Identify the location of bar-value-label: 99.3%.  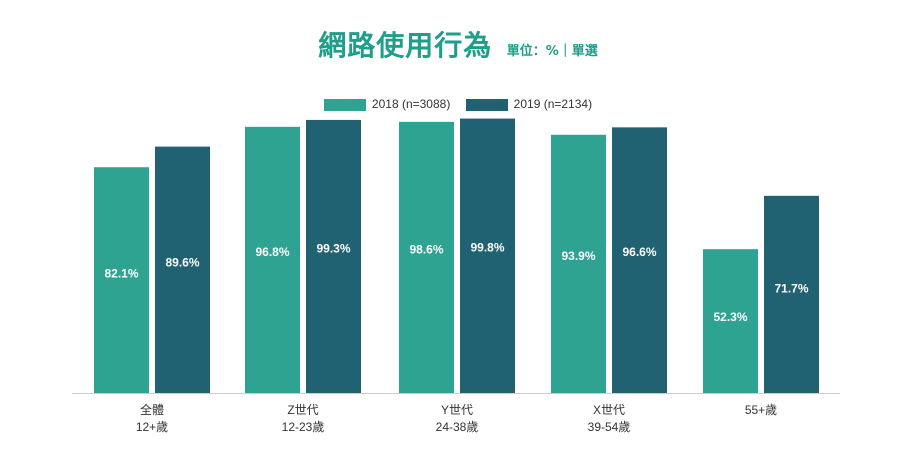
(333, 248).